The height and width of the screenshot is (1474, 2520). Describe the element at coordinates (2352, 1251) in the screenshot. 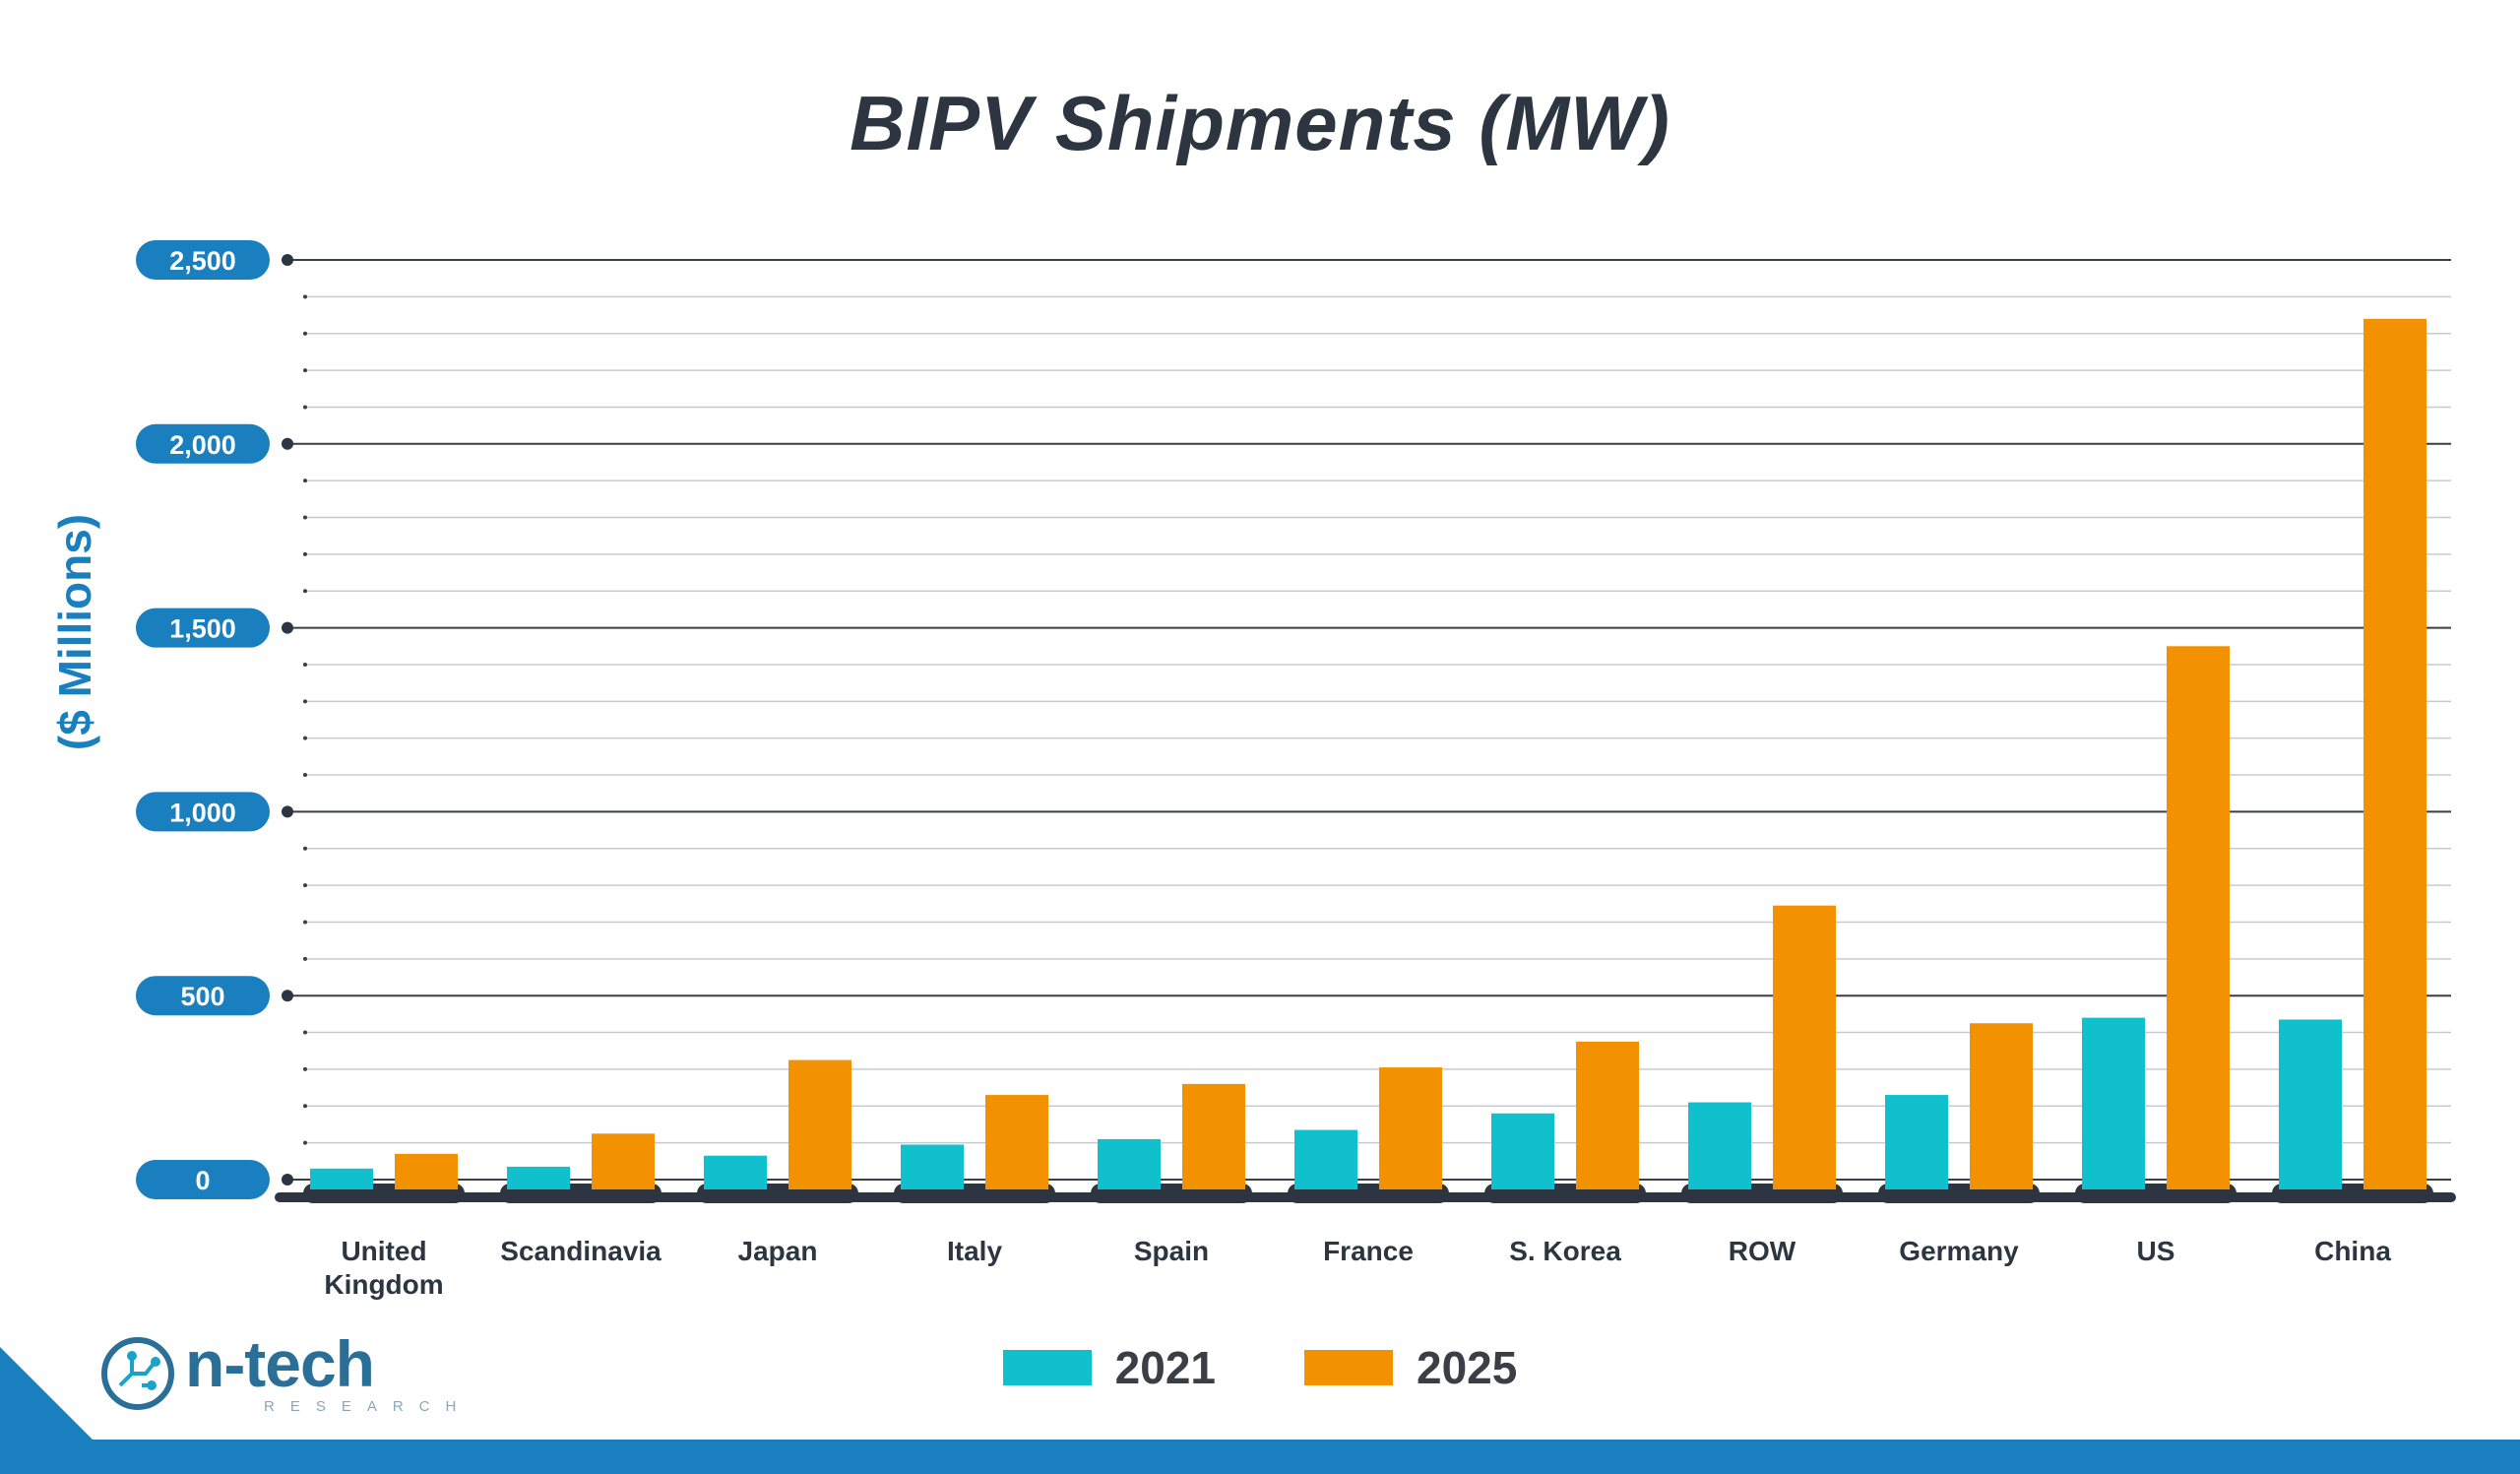

I see `x-tick-label: China` at that location.